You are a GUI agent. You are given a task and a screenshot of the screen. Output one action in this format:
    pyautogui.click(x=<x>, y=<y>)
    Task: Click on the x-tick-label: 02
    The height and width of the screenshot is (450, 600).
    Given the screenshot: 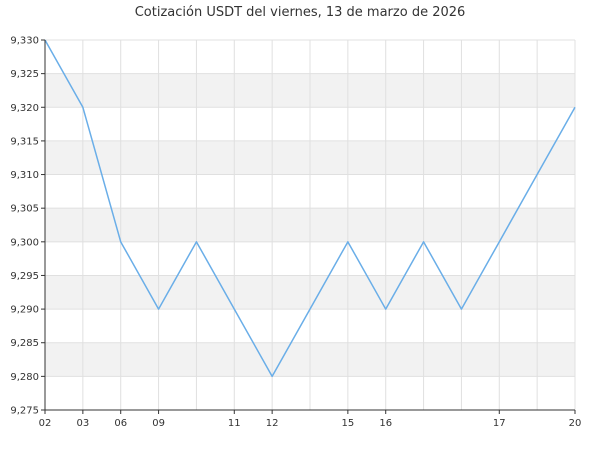 What is the action you would take?
    pyautogui.click(x=45, y=423)
    